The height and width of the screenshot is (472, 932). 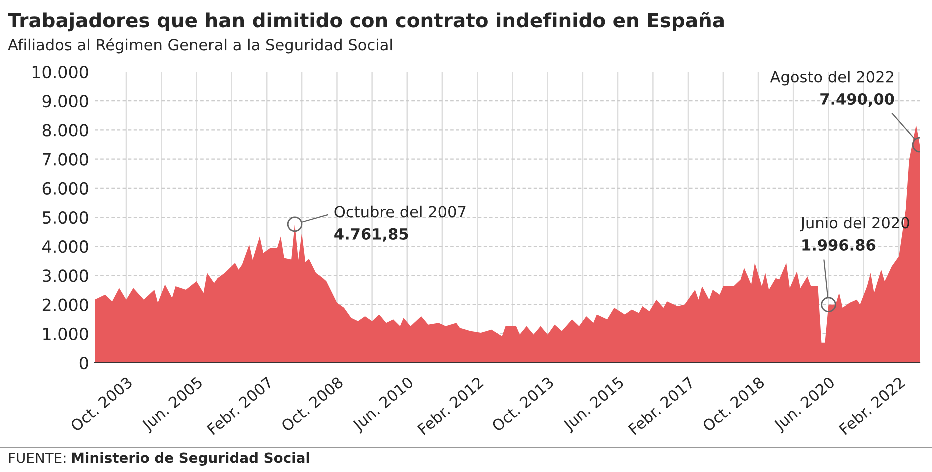 What do you see at coordinates (60, 72) in the screenshot?
I see `y-tick-label: 10.000` at bounding box center [60, 72].